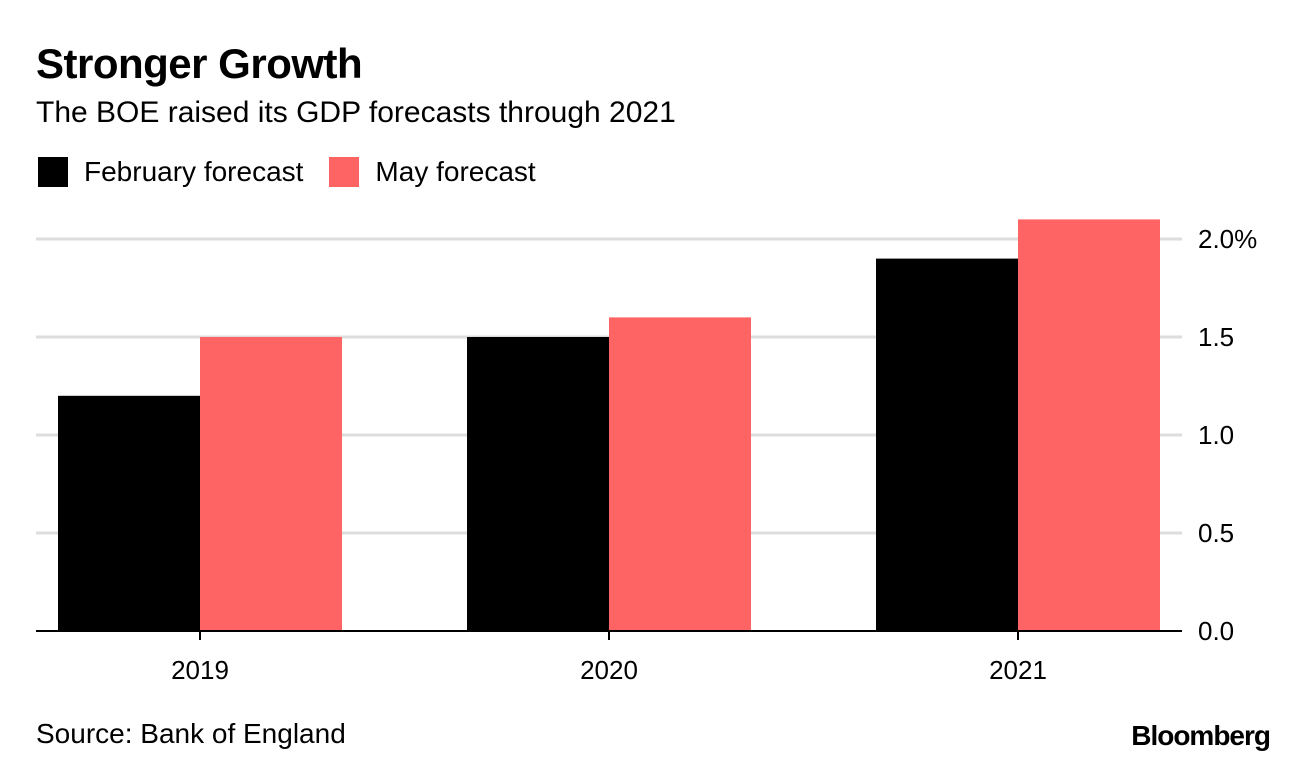 The image size is (1296, 768). Describe the element at coordinates (129, 513) in the screenshot. I see `bar-february-2019` at that location.